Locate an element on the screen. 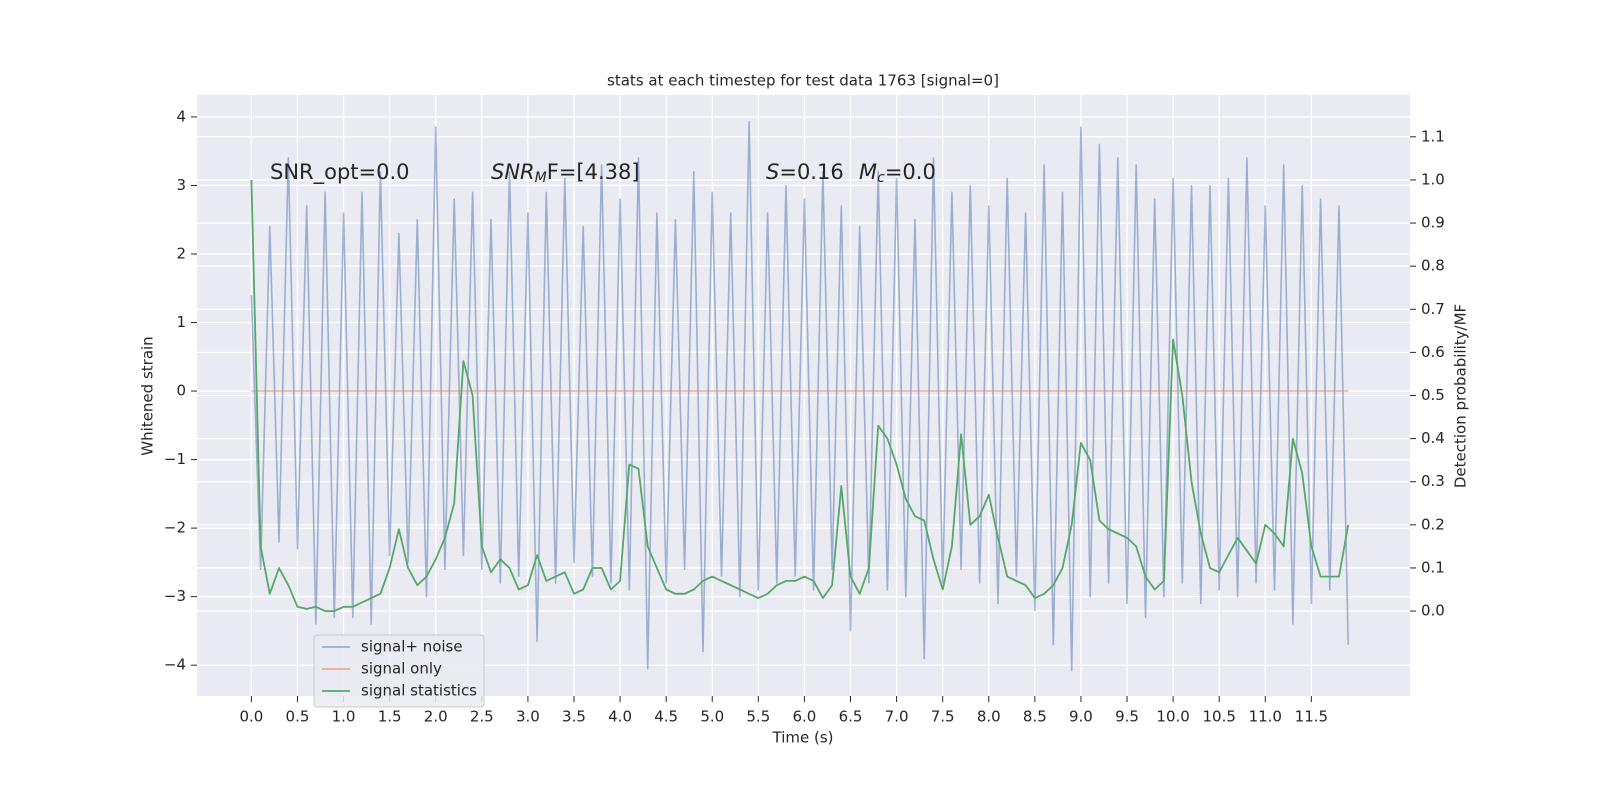 The height and width of the screenshot is (800, 1600). y2-tick-label: 0.4 is located at coordinates (1433, 438).